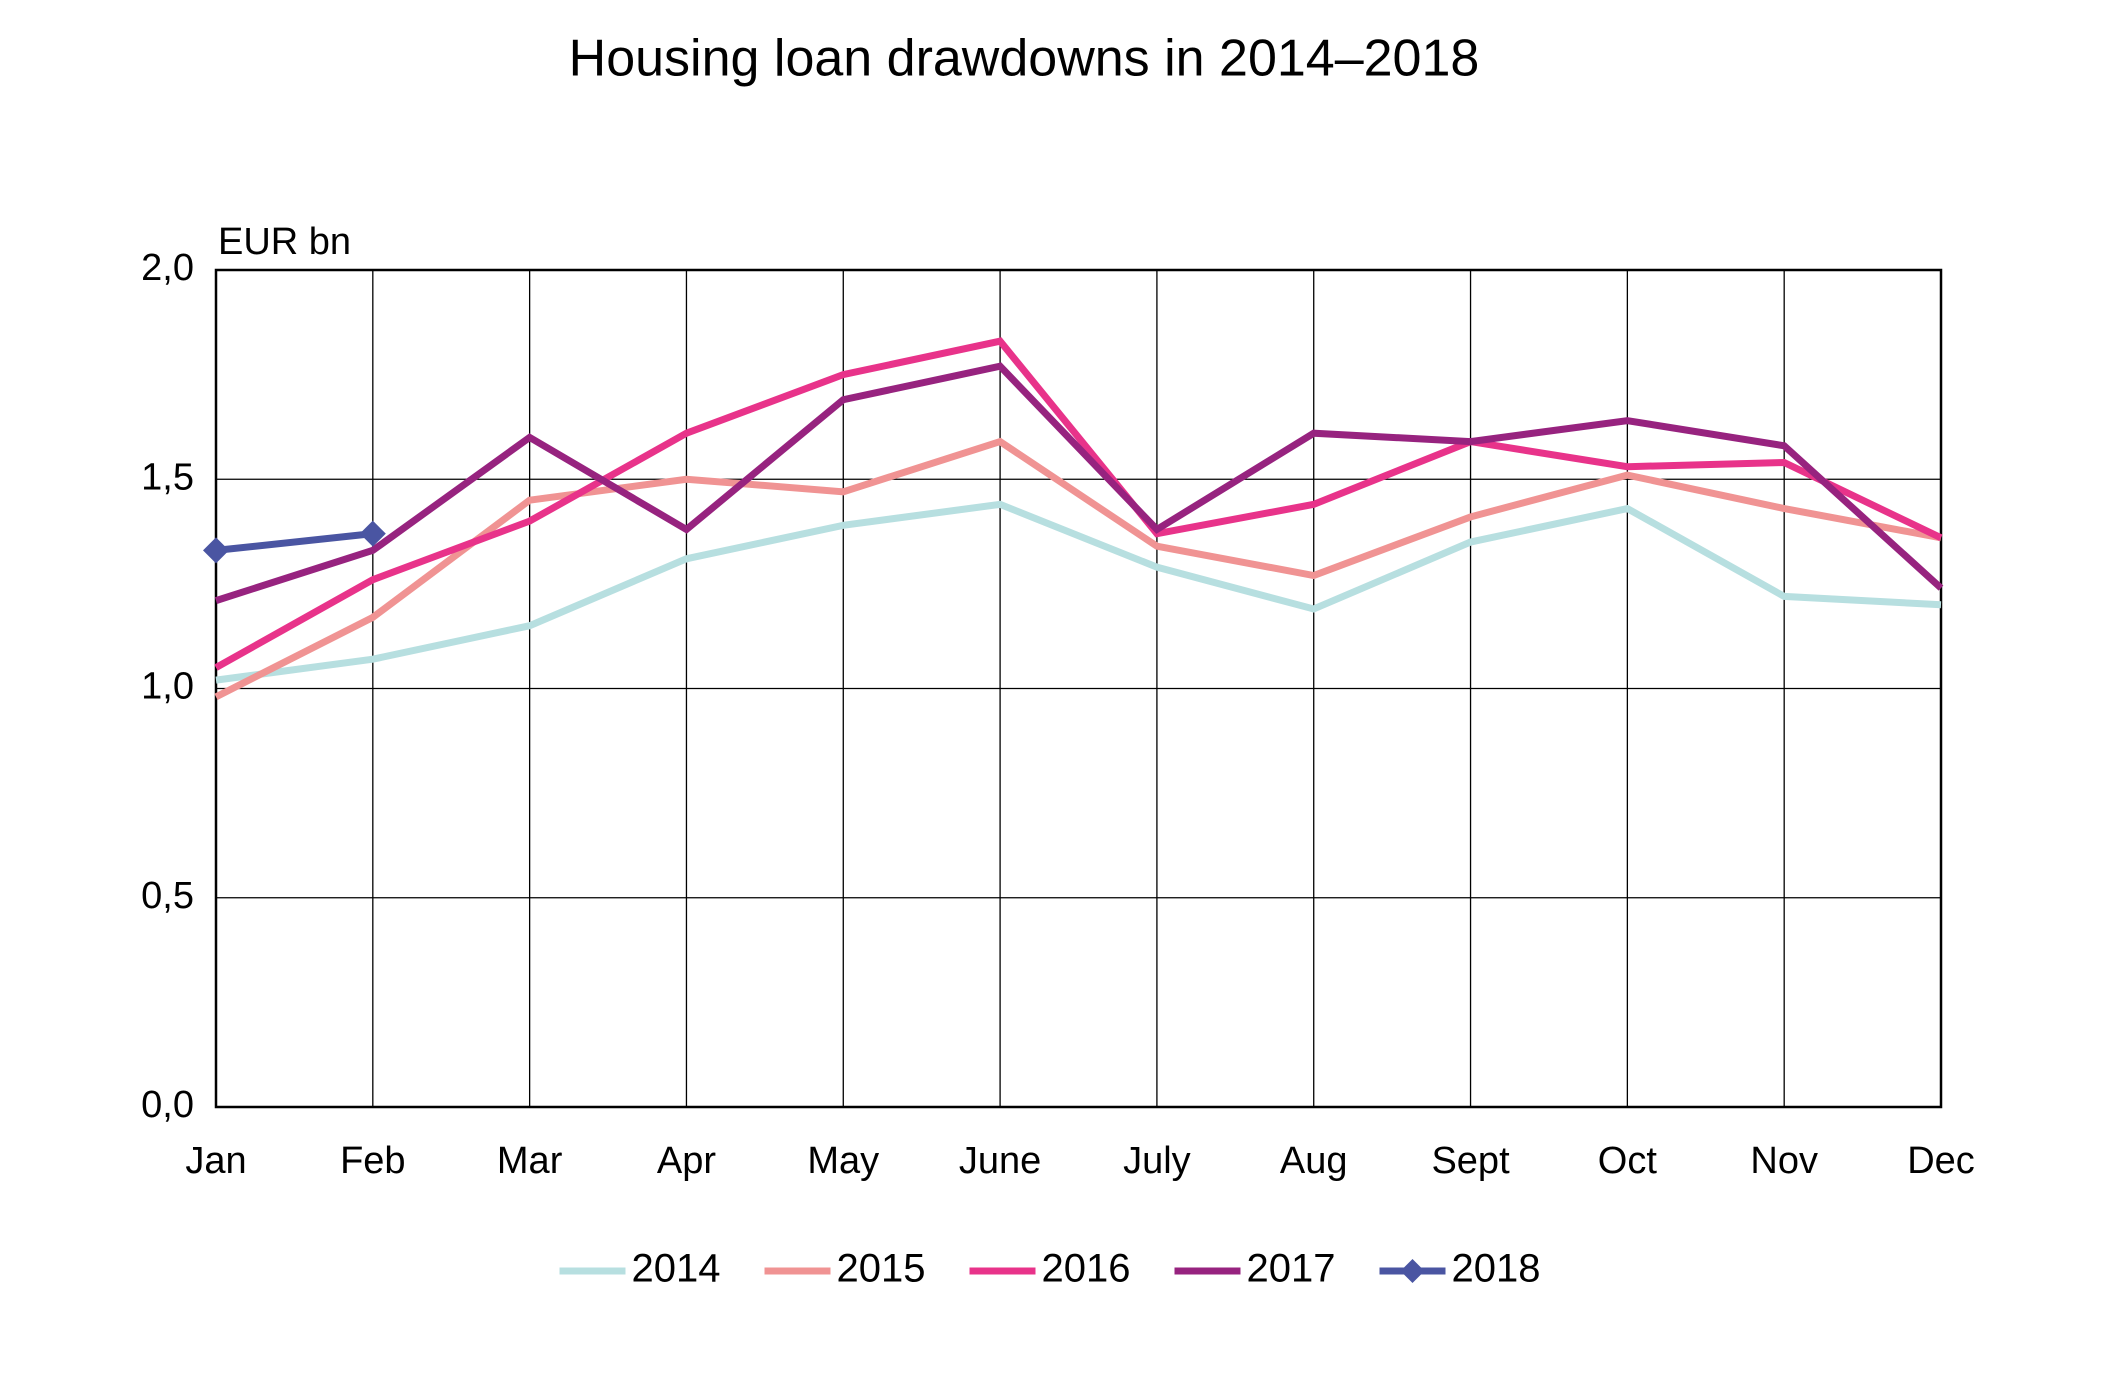 The image size is (2124, 1387). I want to click on x-tick-label: Sept, so click(1470, 1161).